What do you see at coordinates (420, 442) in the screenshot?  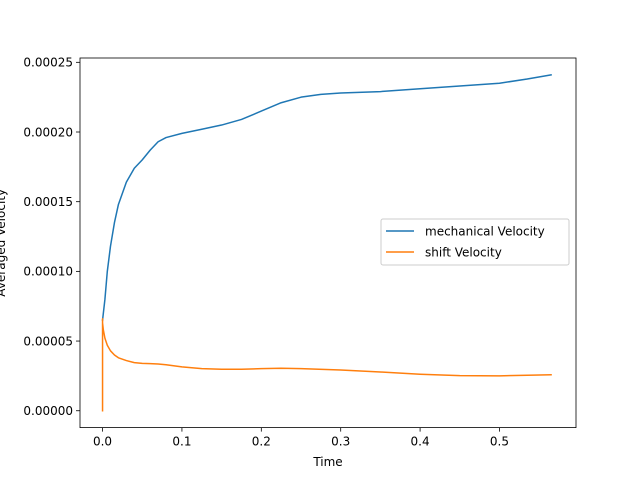 I see `x-tick-label: 0.4` at bounding box center [420, 442].